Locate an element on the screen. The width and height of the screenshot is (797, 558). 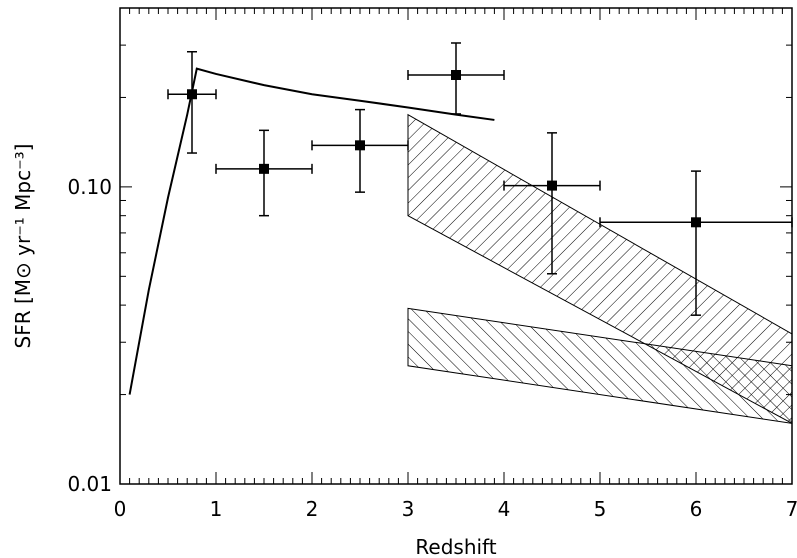
x-tick-label: 1 is located at coordinates (216, 509).